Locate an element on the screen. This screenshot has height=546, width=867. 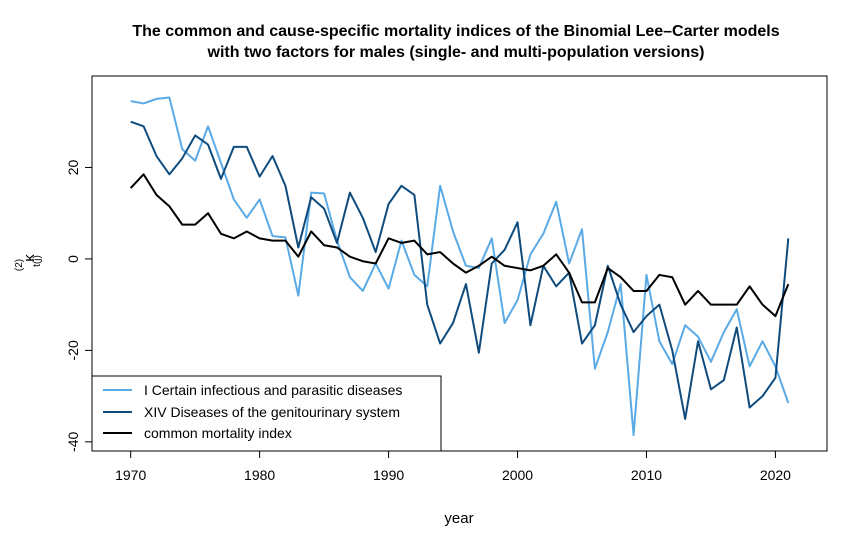
legend-box is located at coordinates (266, 413).